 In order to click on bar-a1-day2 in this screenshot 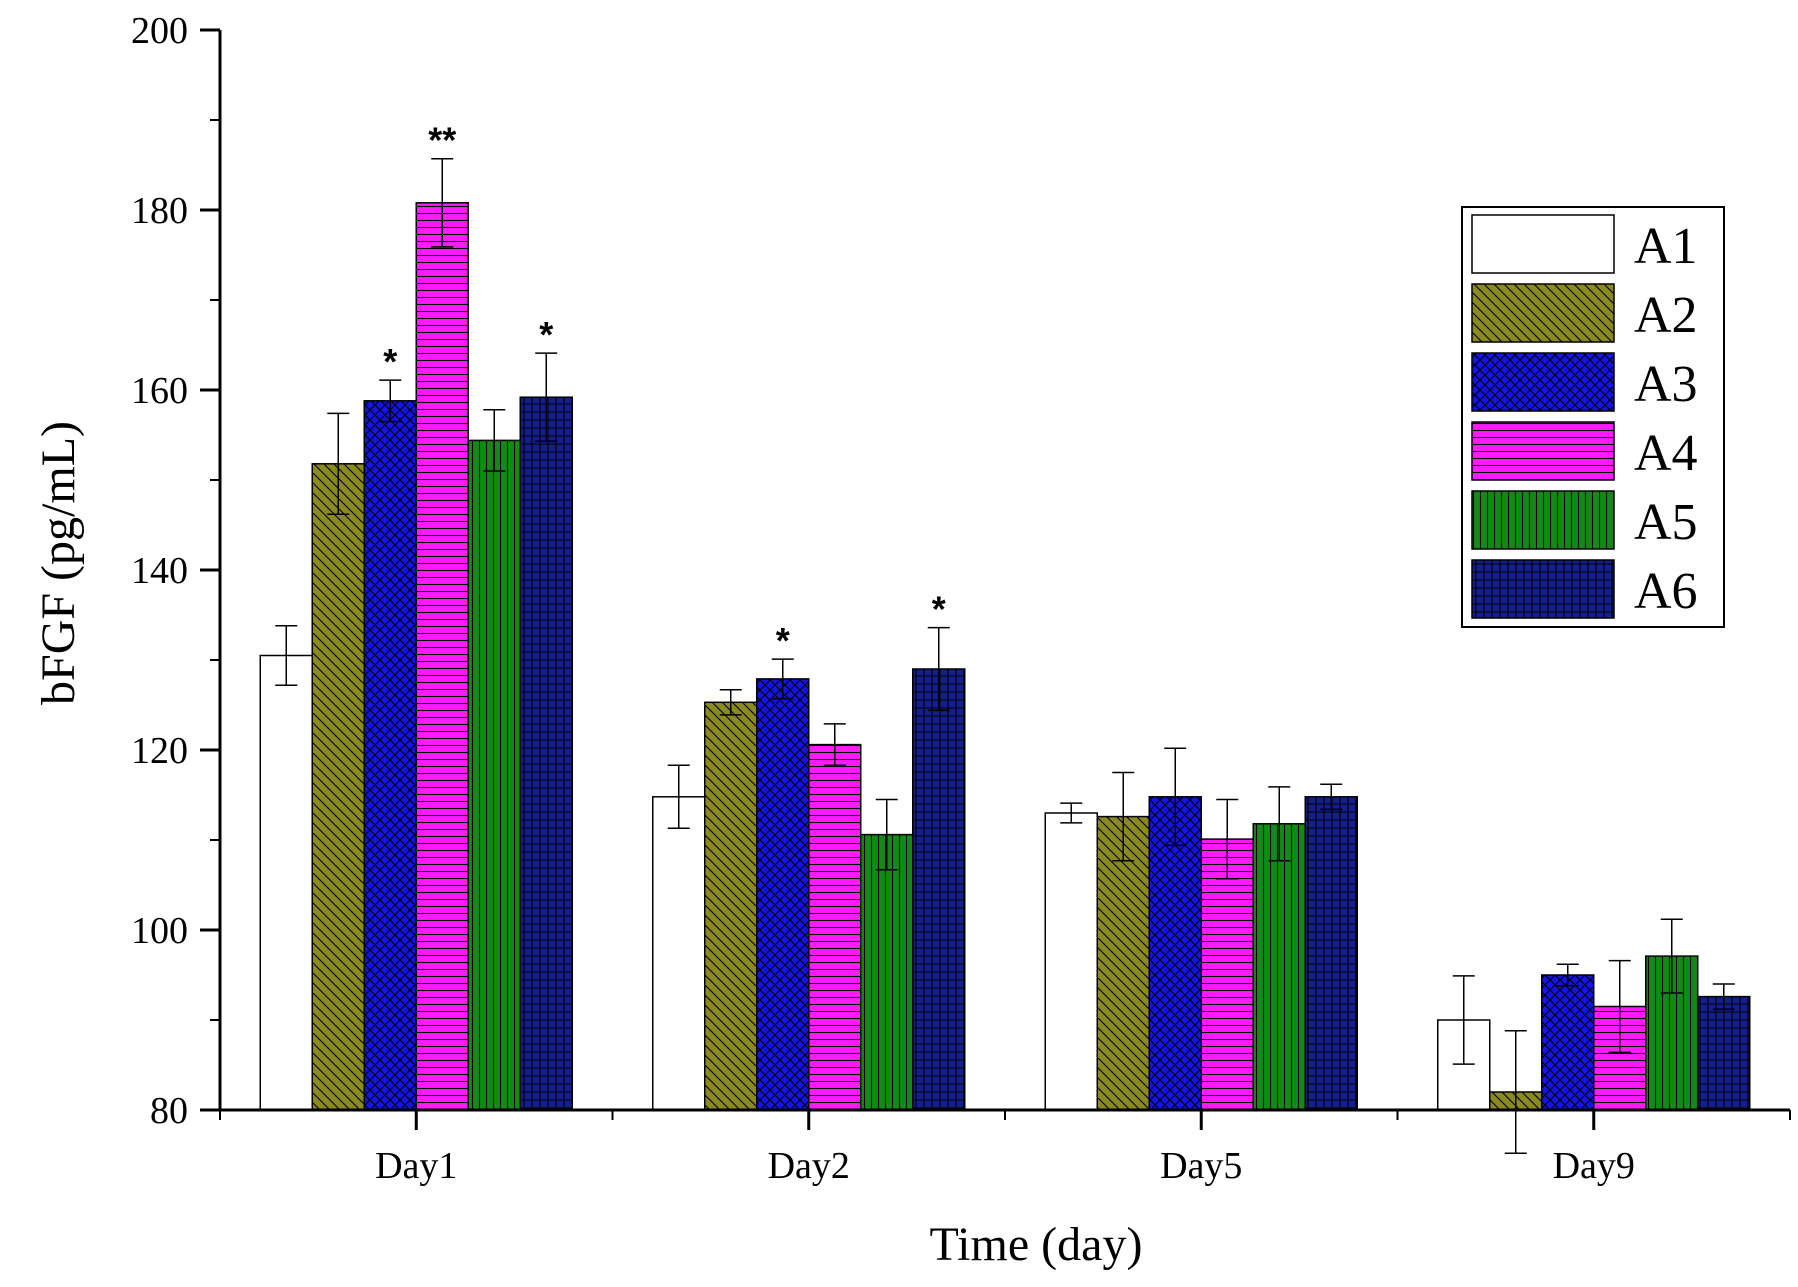, I will do `click(679, 953)`.